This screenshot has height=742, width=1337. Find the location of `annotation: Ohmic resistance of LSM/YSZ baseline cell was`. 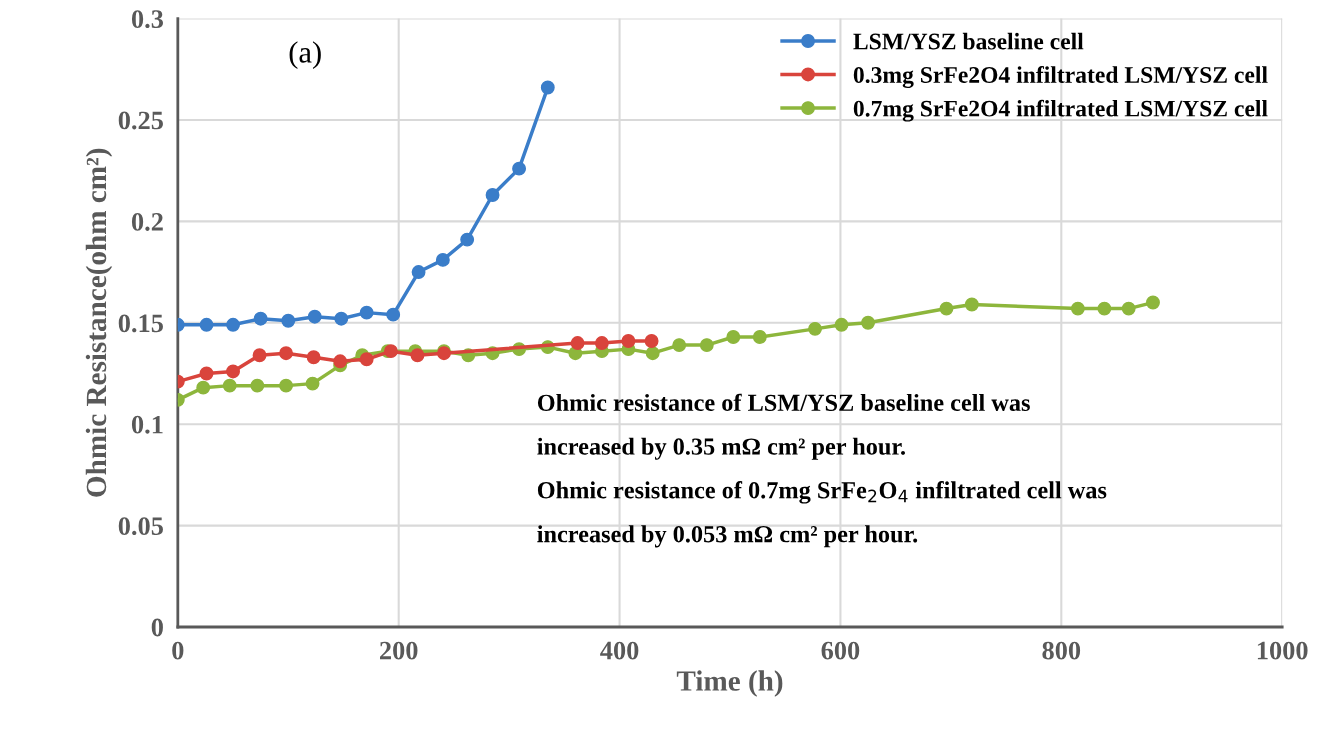

annotation: Ohmic resistance of LSM/YSZ baseline cell was is located at coordinates (783, 402).